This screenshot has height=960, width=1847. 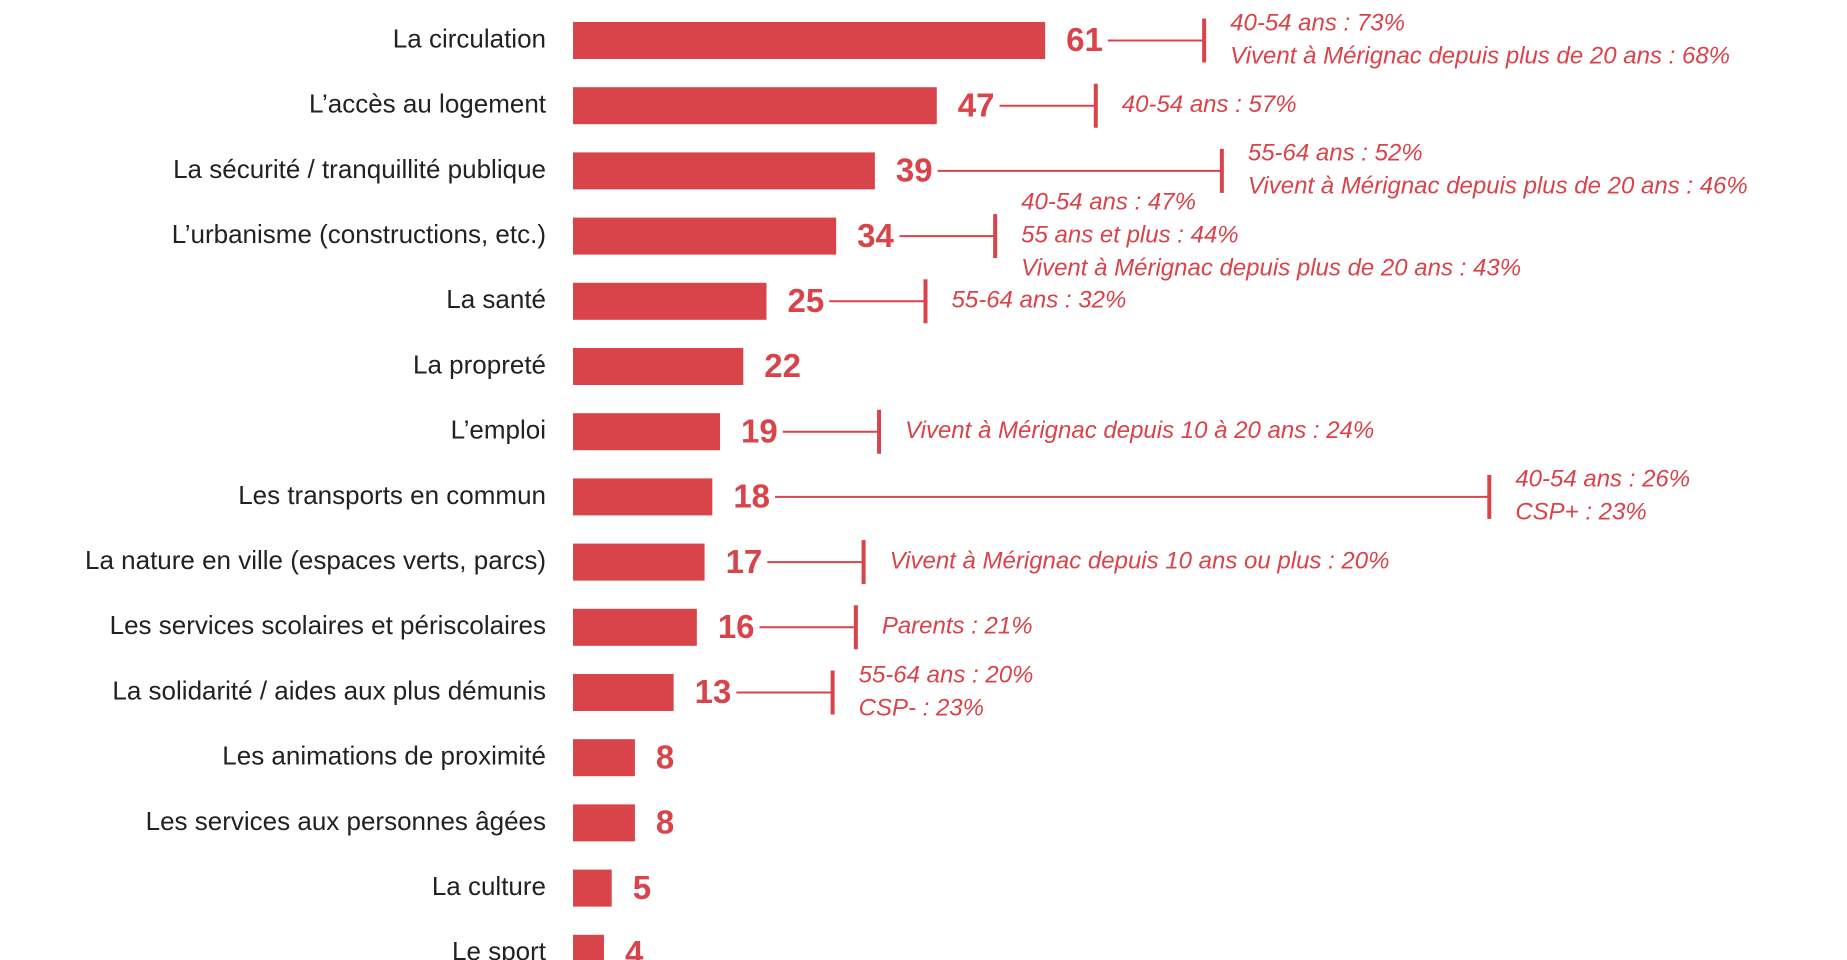 What do you see at coordinates (1039, 300) in the screenshot?
I see `annotation: 55-64 ans : 32%` at bounding box center [1039, 300].